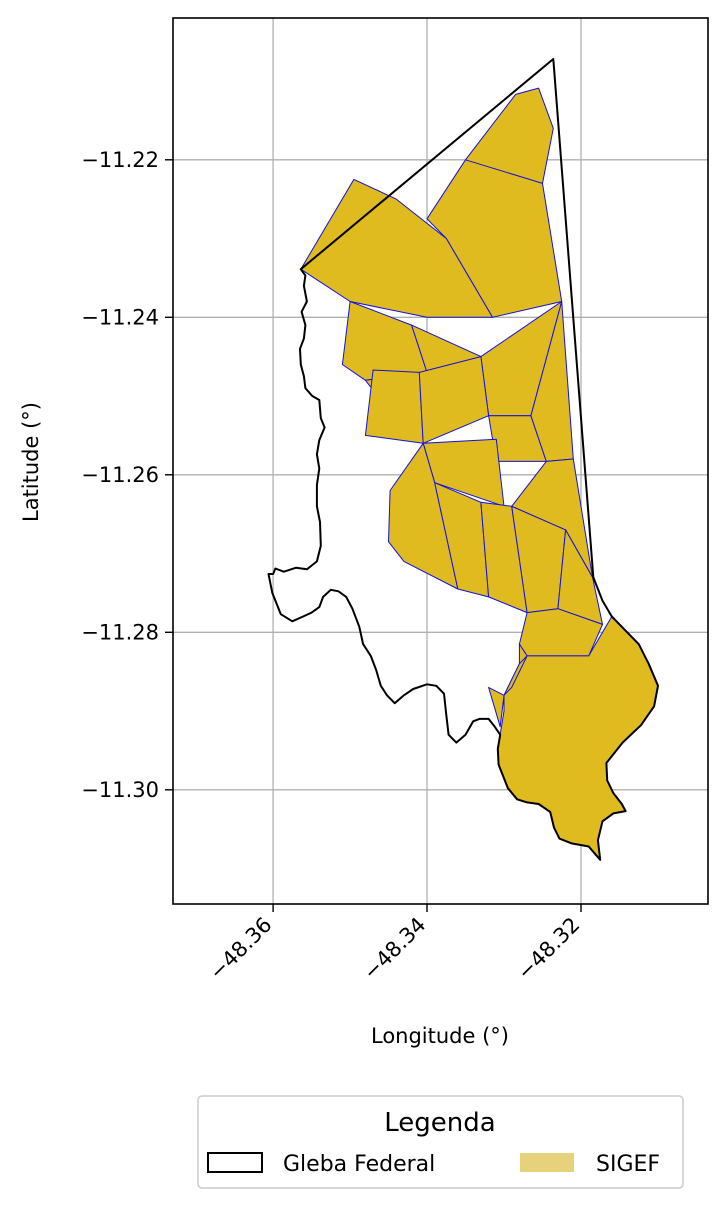 This screenshot has width=726, height=1207. I want to click on legend-label-gleba: Gleba Federal, so click(359, 1164).